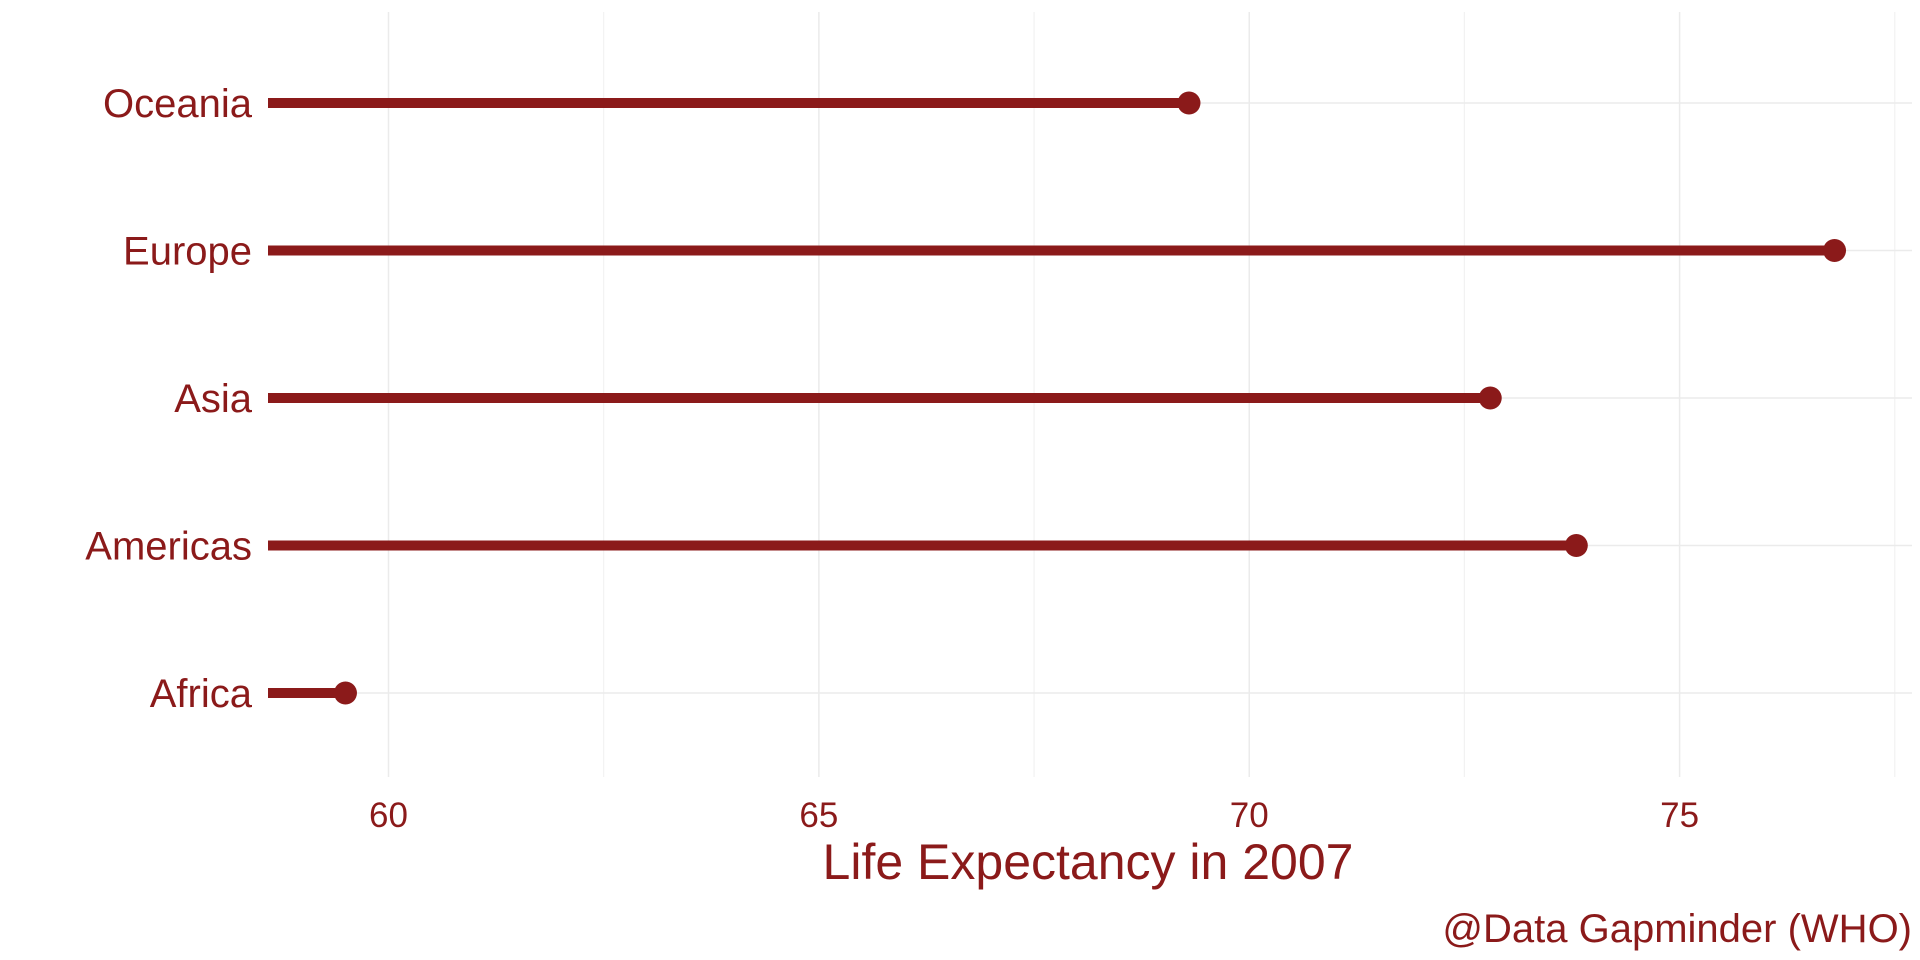  I want to click on lollipop-point-europe, so click(1835, 250).